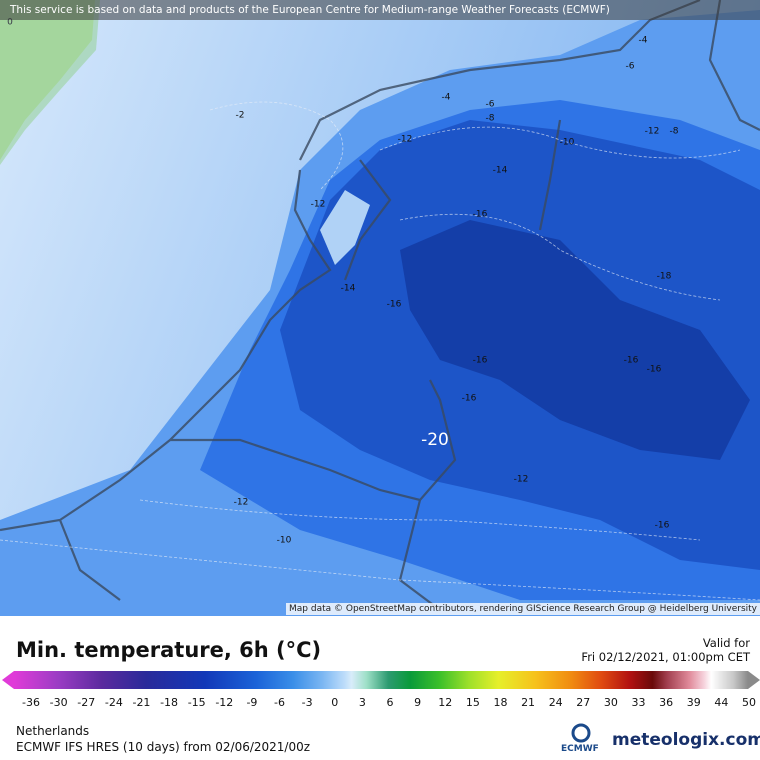 Image resolution: width=760 pixels, height=760 pixels. I want to click on contour-label: -2, so click(240, 116).